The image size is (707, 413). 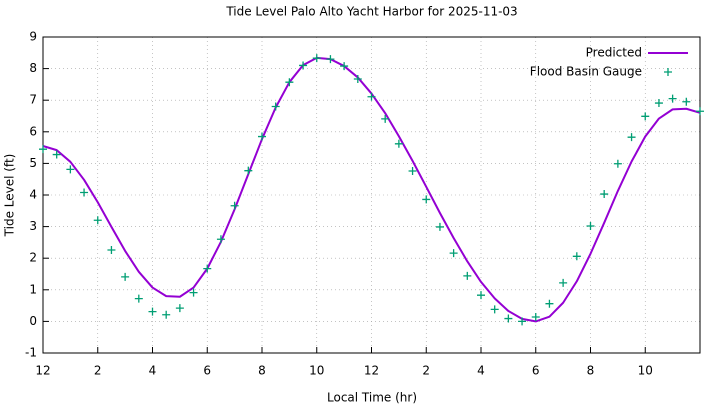 I want to click on x-axis-label: Local Time (hr), so click(x=372, y=398).